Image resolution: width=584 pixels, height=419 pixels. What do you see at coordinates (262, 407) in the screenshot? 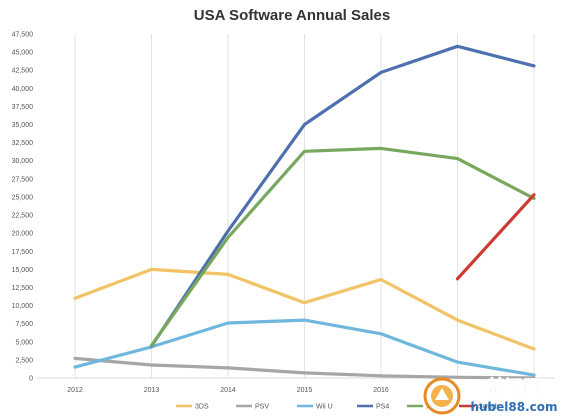
I see `legend-label-psv: PSV` at bounding box center [262, 407].